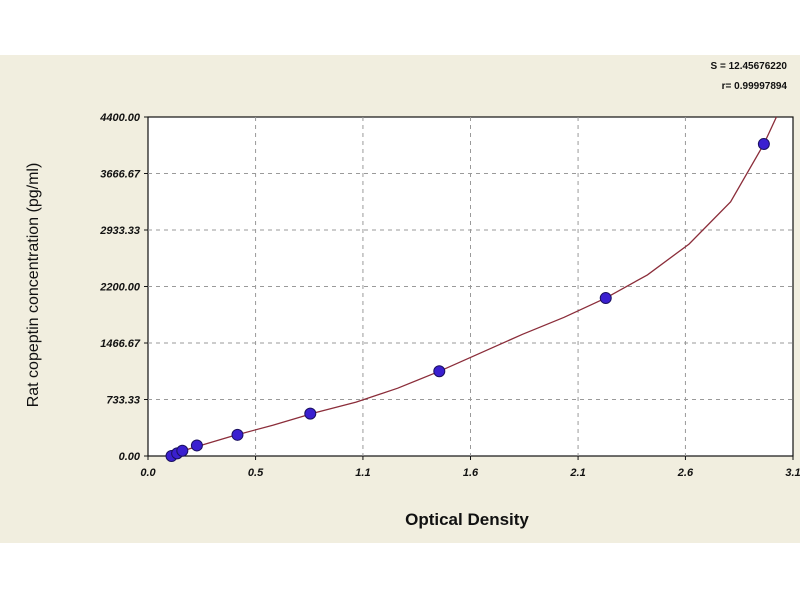 The height and width of the screenshot is (600, 800). What do you see at coordinates (467, 519) in the screenshot?
I see `x-axis-label: Optical Density` at bounding box center [467, 519].